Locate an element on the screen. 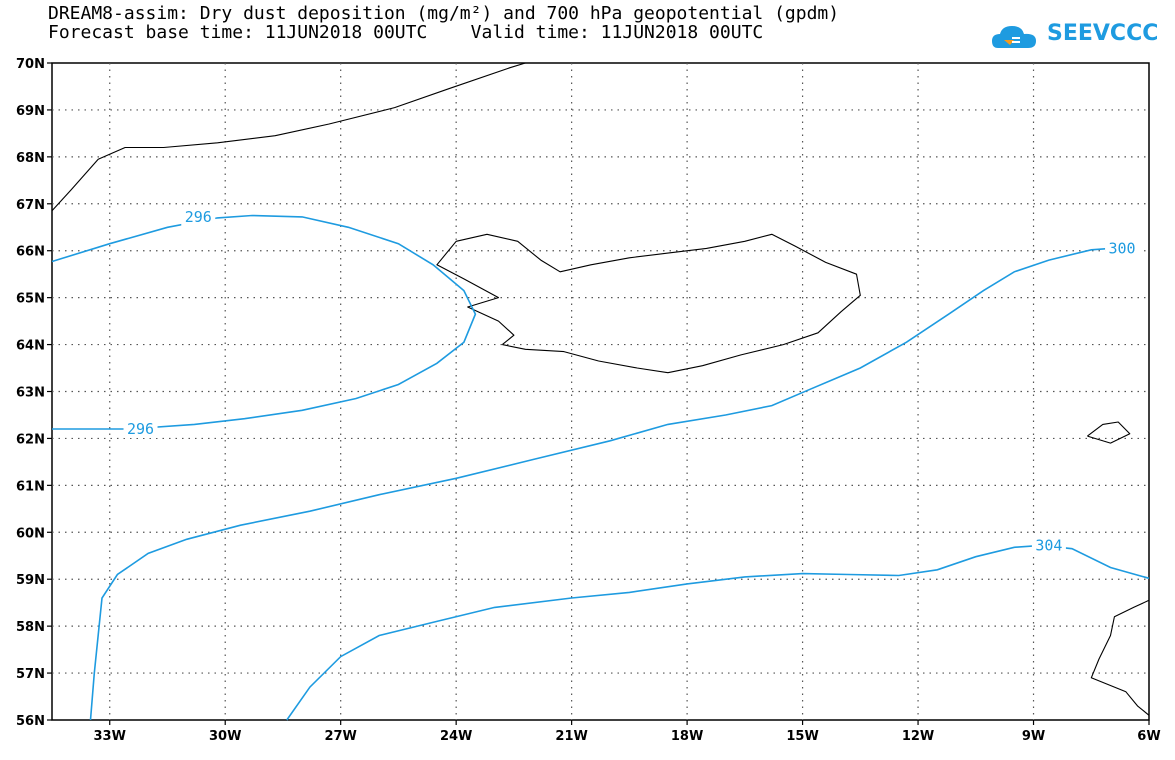 The image size is (1175, 760). coastline-faroe is located at coordinates (1109, 432).